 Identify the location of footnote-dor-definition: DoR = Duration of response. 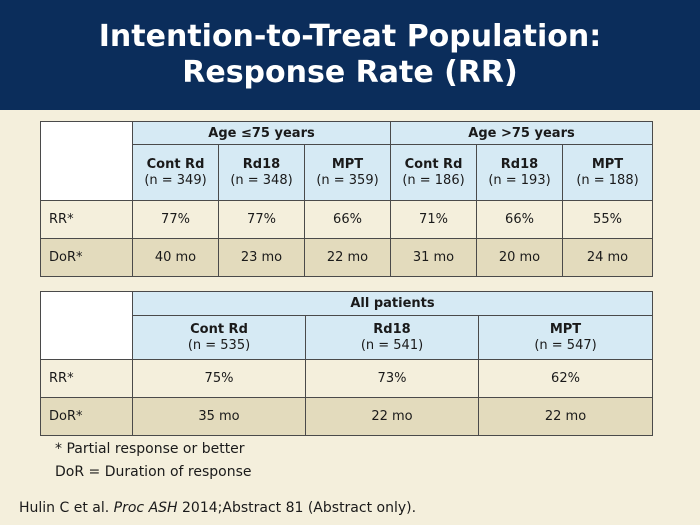
(153, 472).